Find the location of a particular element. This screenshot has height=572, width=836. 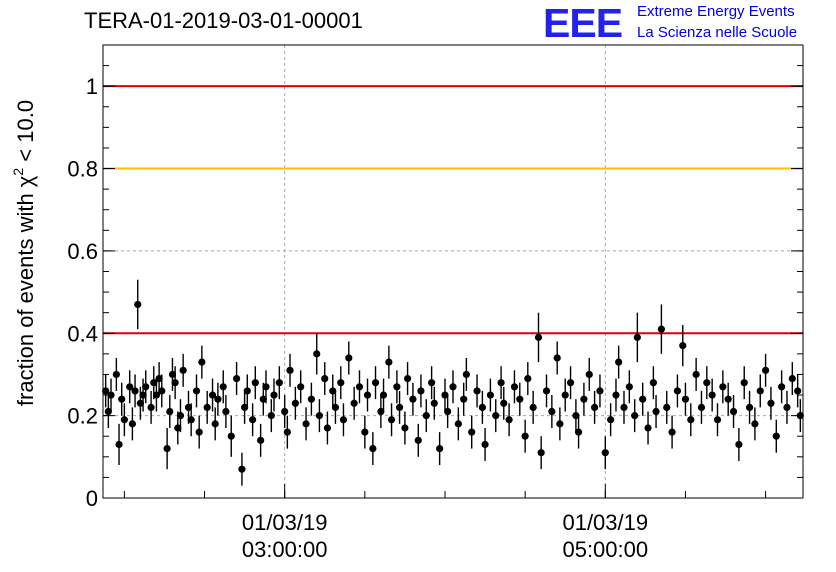

logo-text-line2: La Scienza nelle Scuole is located at coordinates (717, 32).